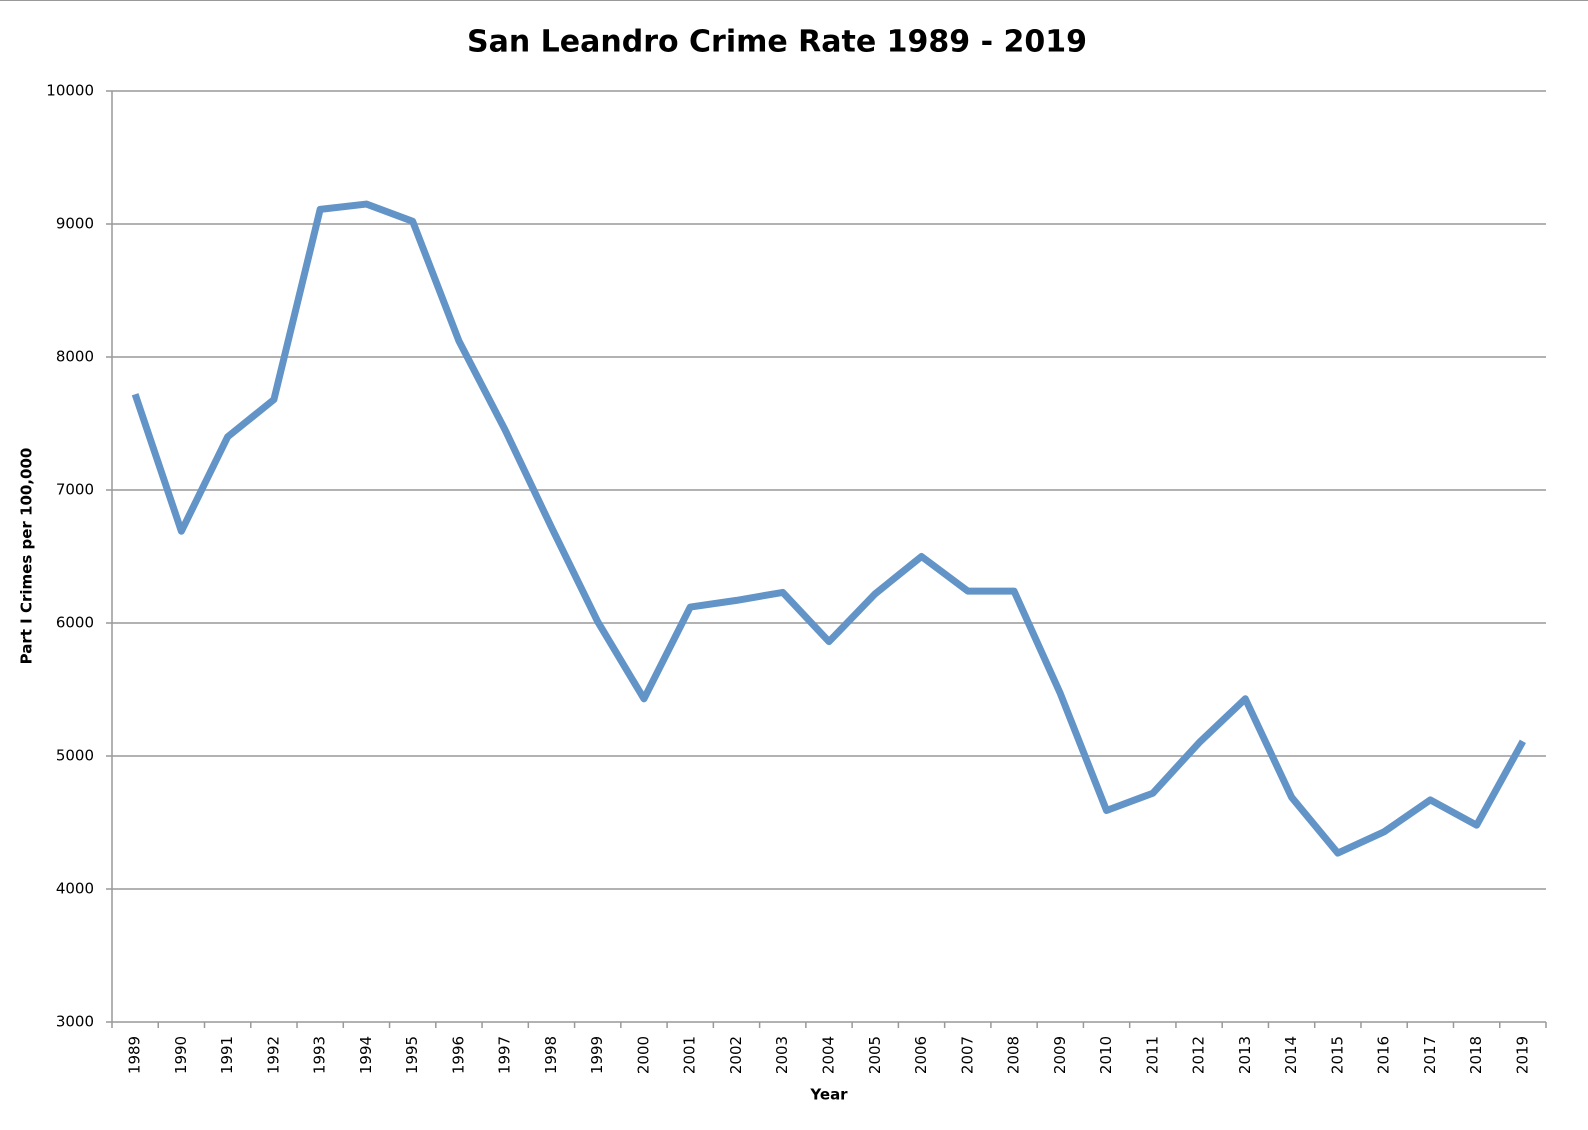  I want to click on x-tick-label: 1995, so click(412, 1055).